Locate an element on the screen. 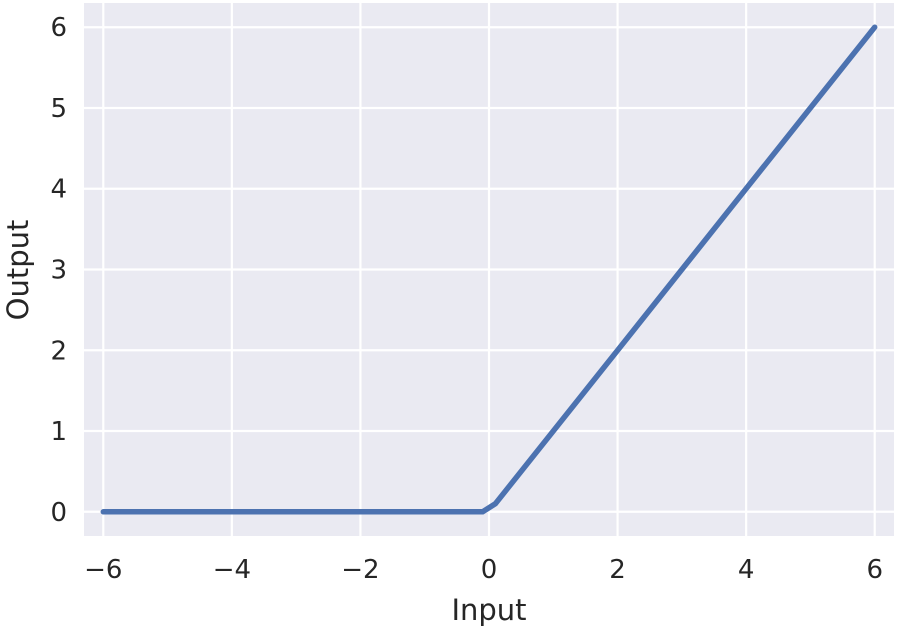  y-tick-labels: 0 1 2 3 4 5 6 is located at coordinates (58, 270).